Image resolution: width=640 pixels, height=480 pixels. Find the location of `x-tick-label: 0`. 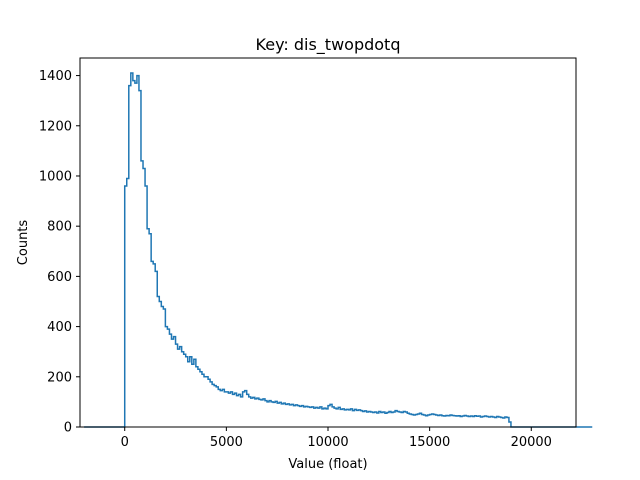

x-tick-label: 0 is located at coordinates (125, 442).